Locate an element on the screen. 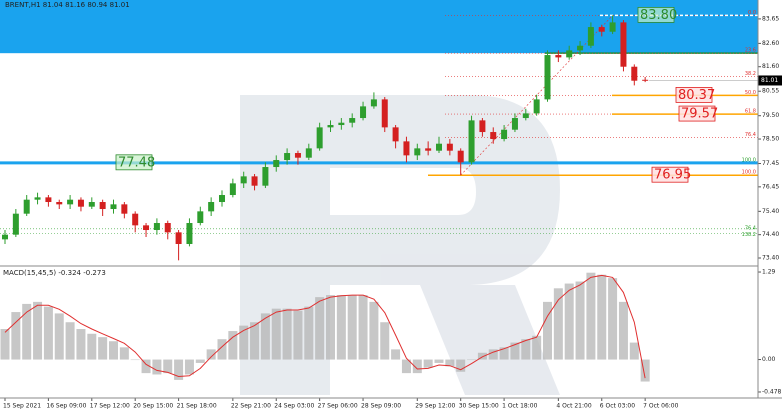 The height and width of the screenshot is (413, 782). x-tick-label: 20 Sep 15:00 is located at coordinates (153, 406).